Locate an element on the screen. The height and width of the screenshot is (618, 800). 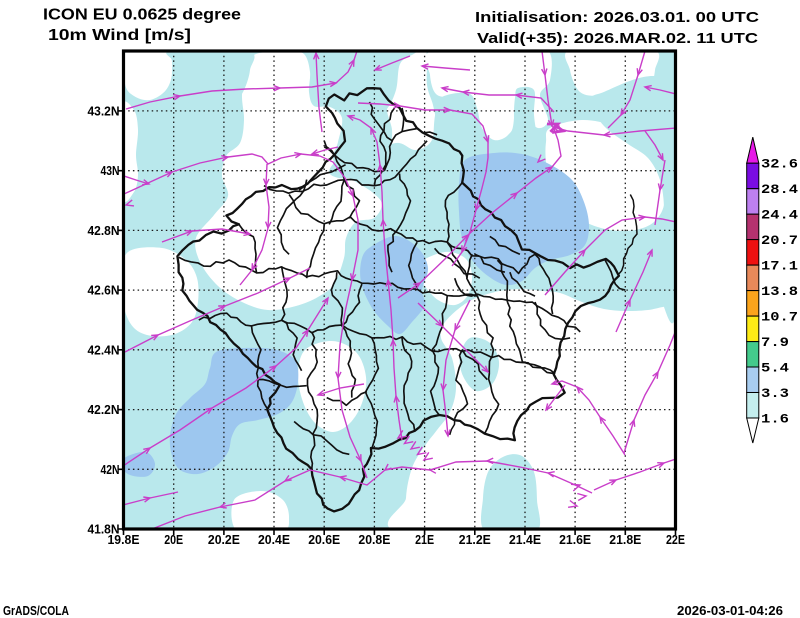
svg-text: ICON EU 0.0625 degree is located at coordinates (142, 15).